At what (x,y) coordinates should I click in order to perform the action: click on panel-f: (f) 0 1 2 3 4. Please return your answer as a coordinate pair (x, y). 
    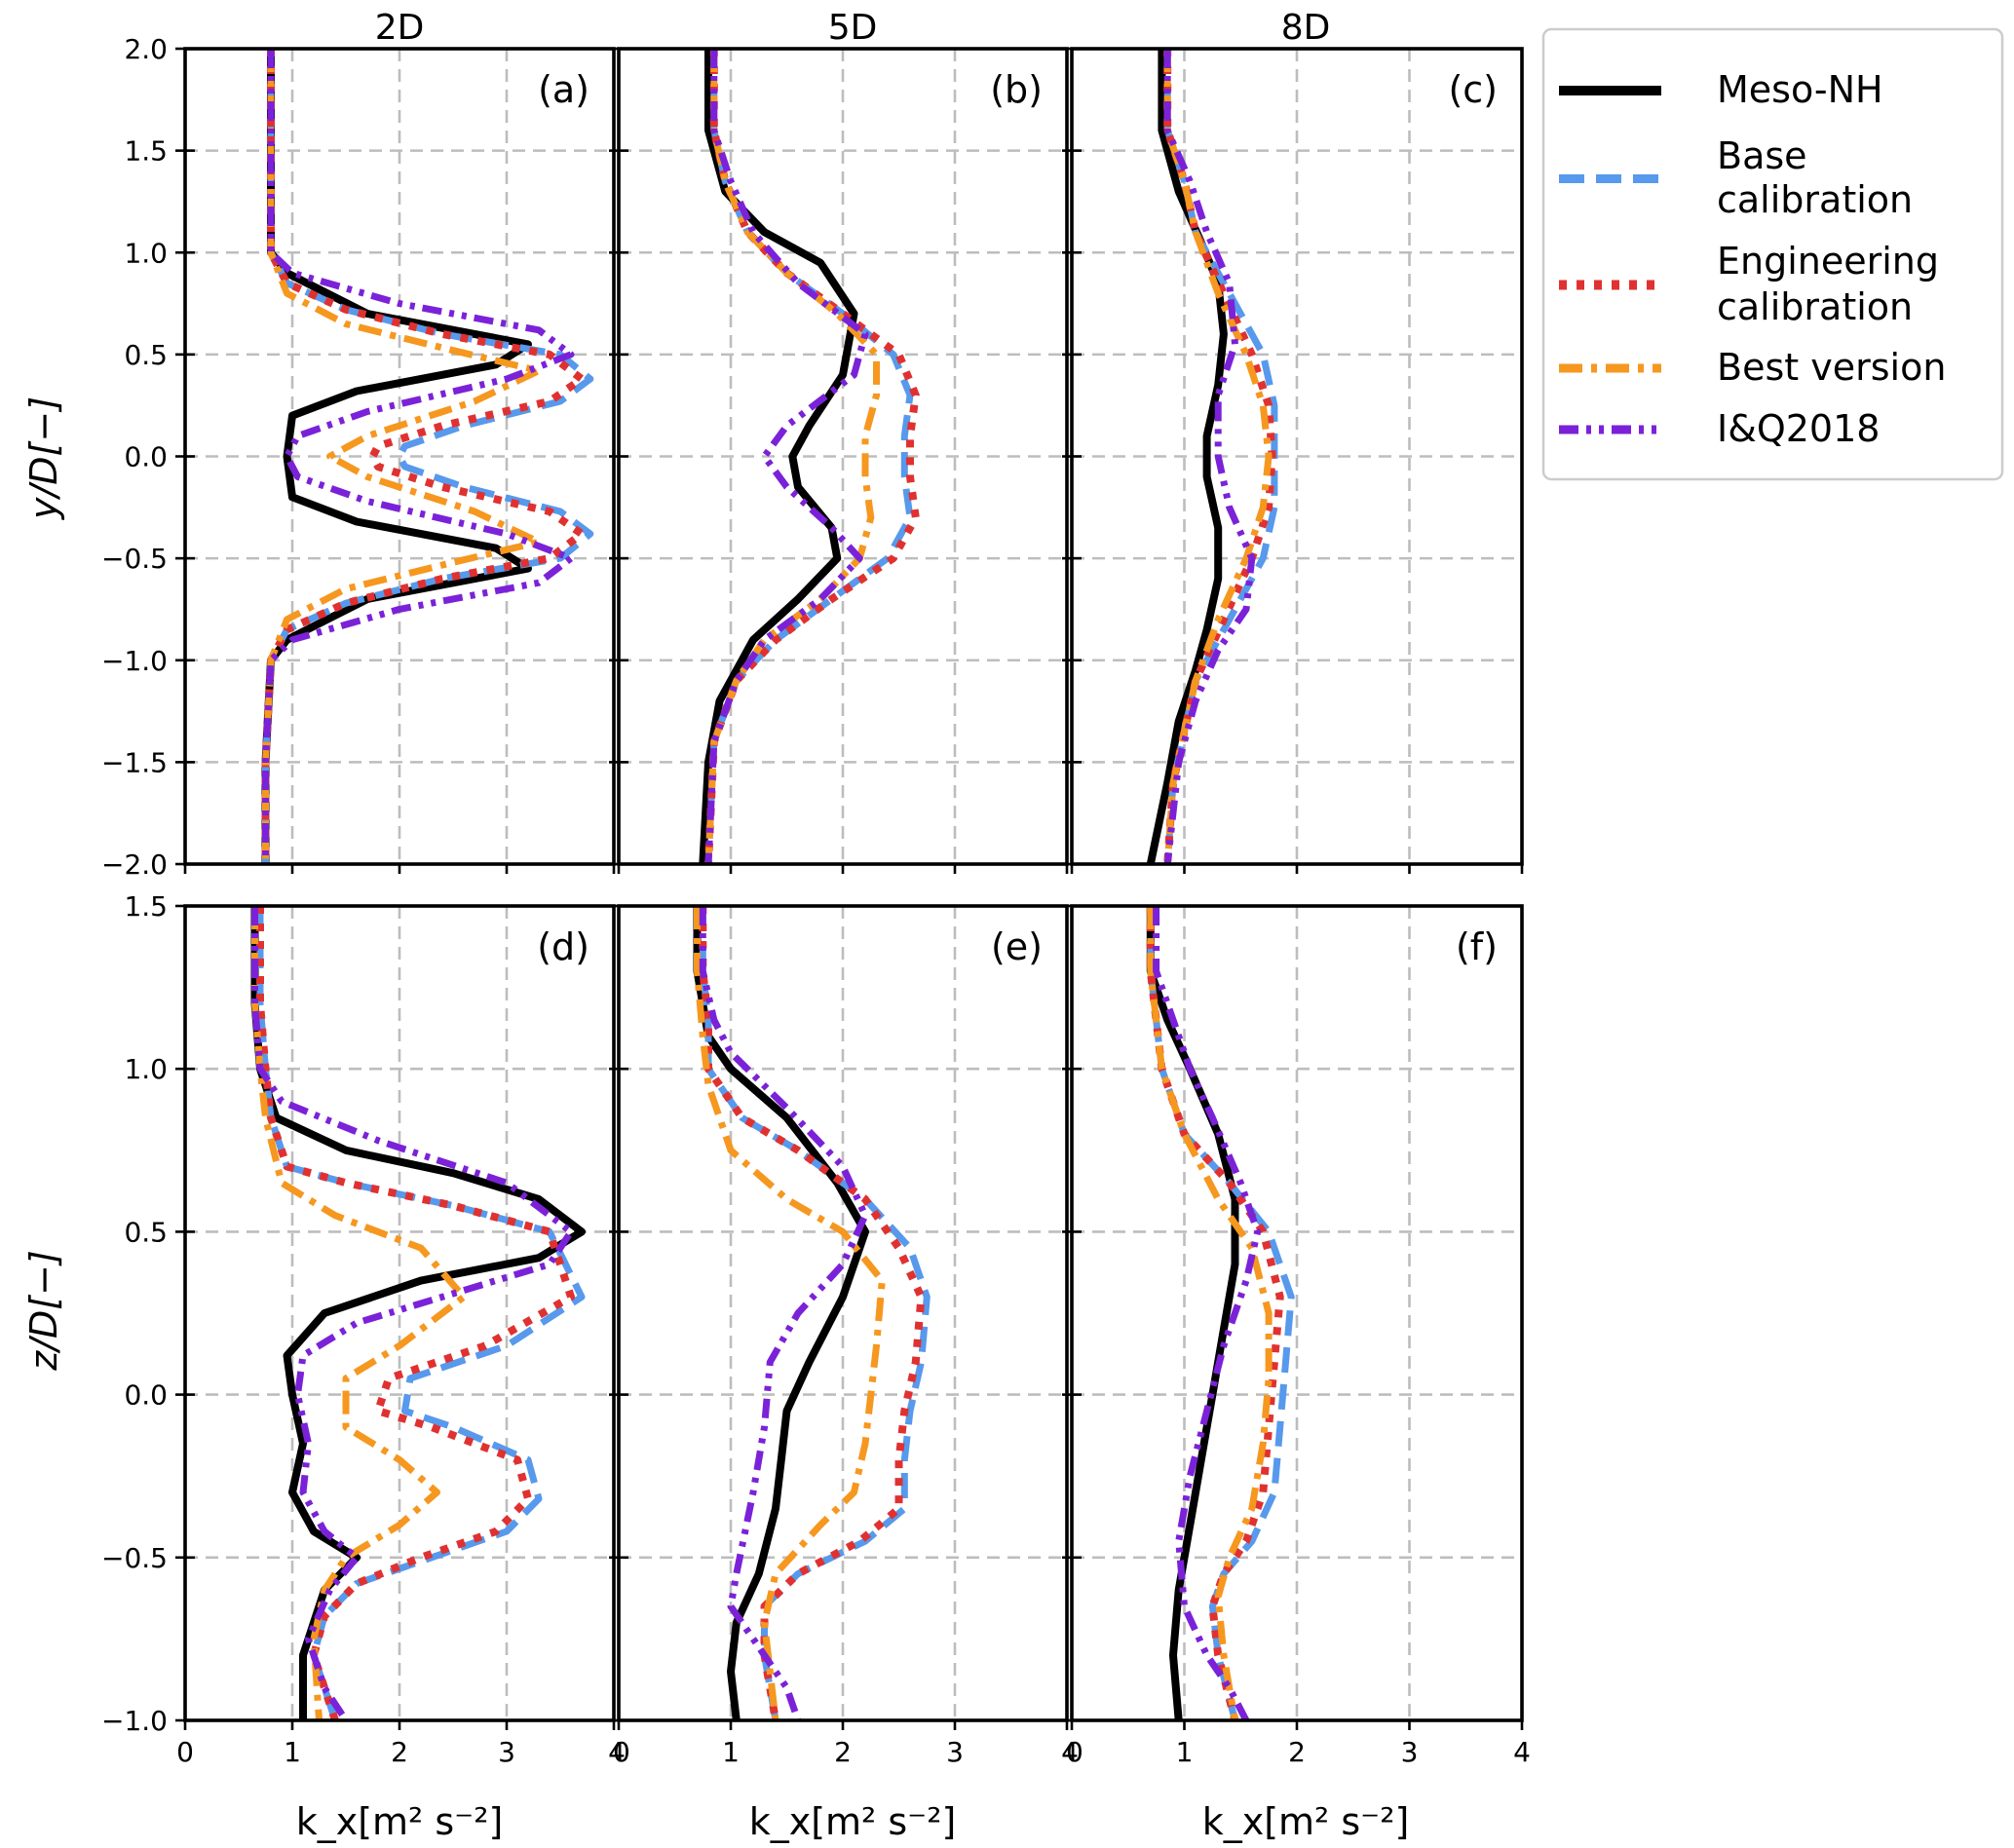
    Looking at the image, I should click on (1296, 1336).